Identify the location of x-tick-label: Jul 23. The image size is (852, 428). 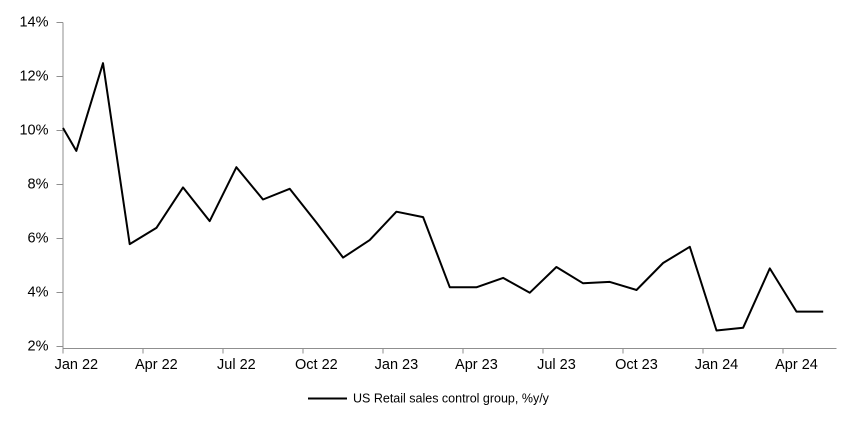
(556, 365).